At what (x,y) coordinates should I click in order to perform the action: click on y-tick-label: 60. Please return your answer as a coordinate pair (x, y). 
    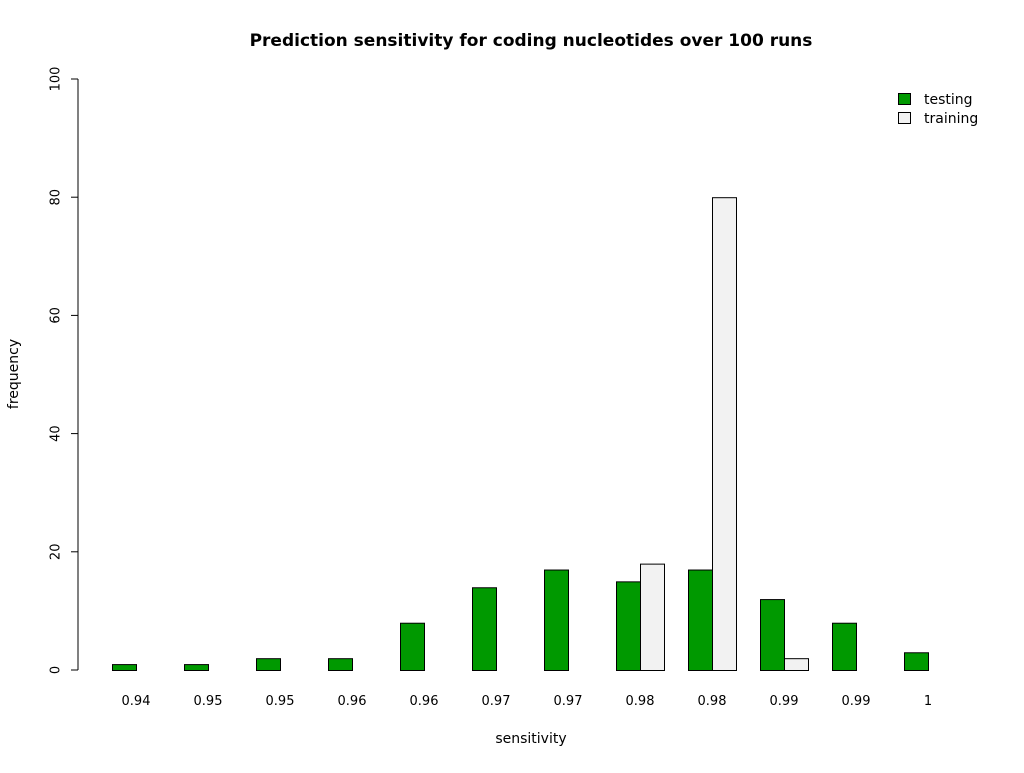
    Looking at the image, I should click on (56, 315).